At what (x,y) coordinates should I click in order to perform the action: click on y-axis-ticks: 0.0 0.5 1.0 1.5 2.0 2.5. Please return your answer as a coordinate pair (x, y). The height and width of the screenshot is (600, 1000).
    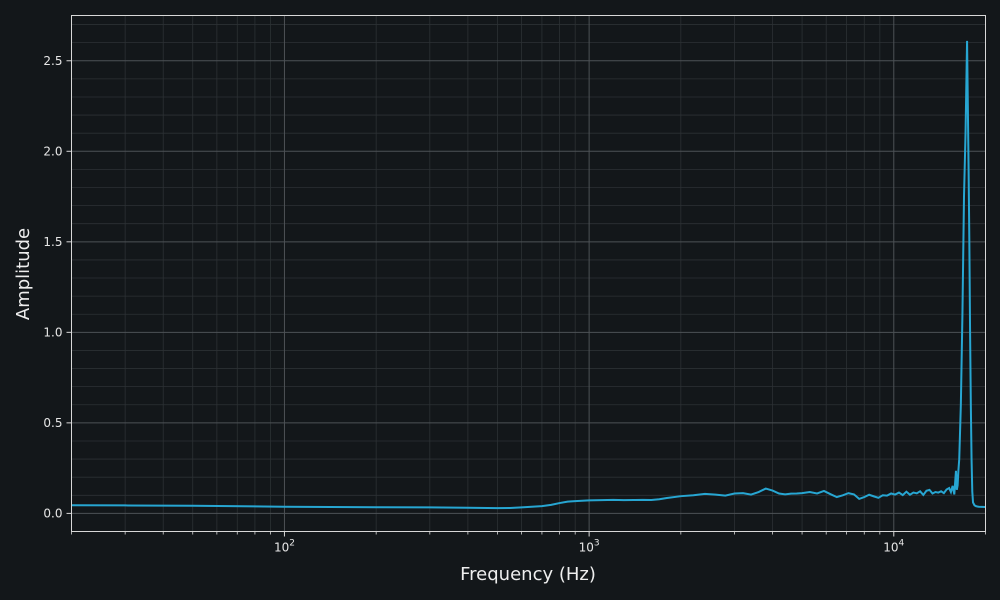
    Looking at the image, I should click on (57, 287).